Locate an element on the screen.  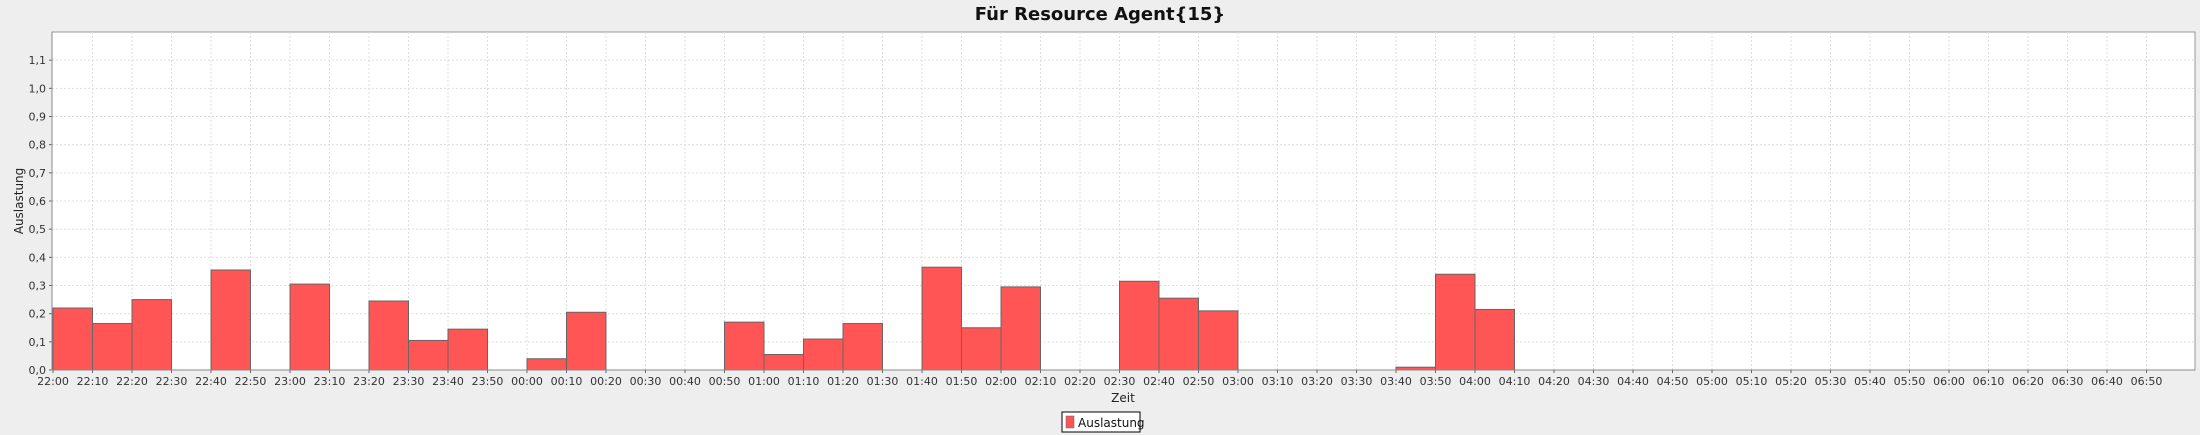
y-tick-label: 0,0 is located at coordinates (38, 370).